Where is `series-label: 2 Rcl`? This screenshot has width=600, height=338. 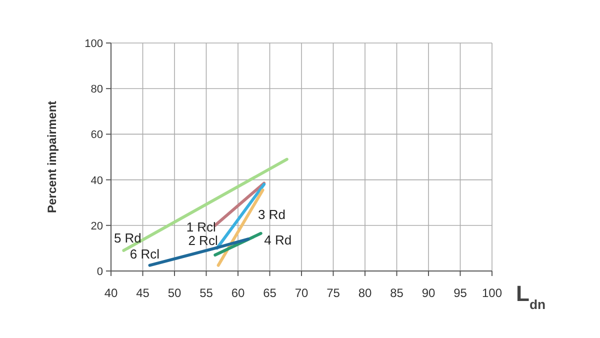 series-label: 2 Rcl is located at coordinates (203, 240).